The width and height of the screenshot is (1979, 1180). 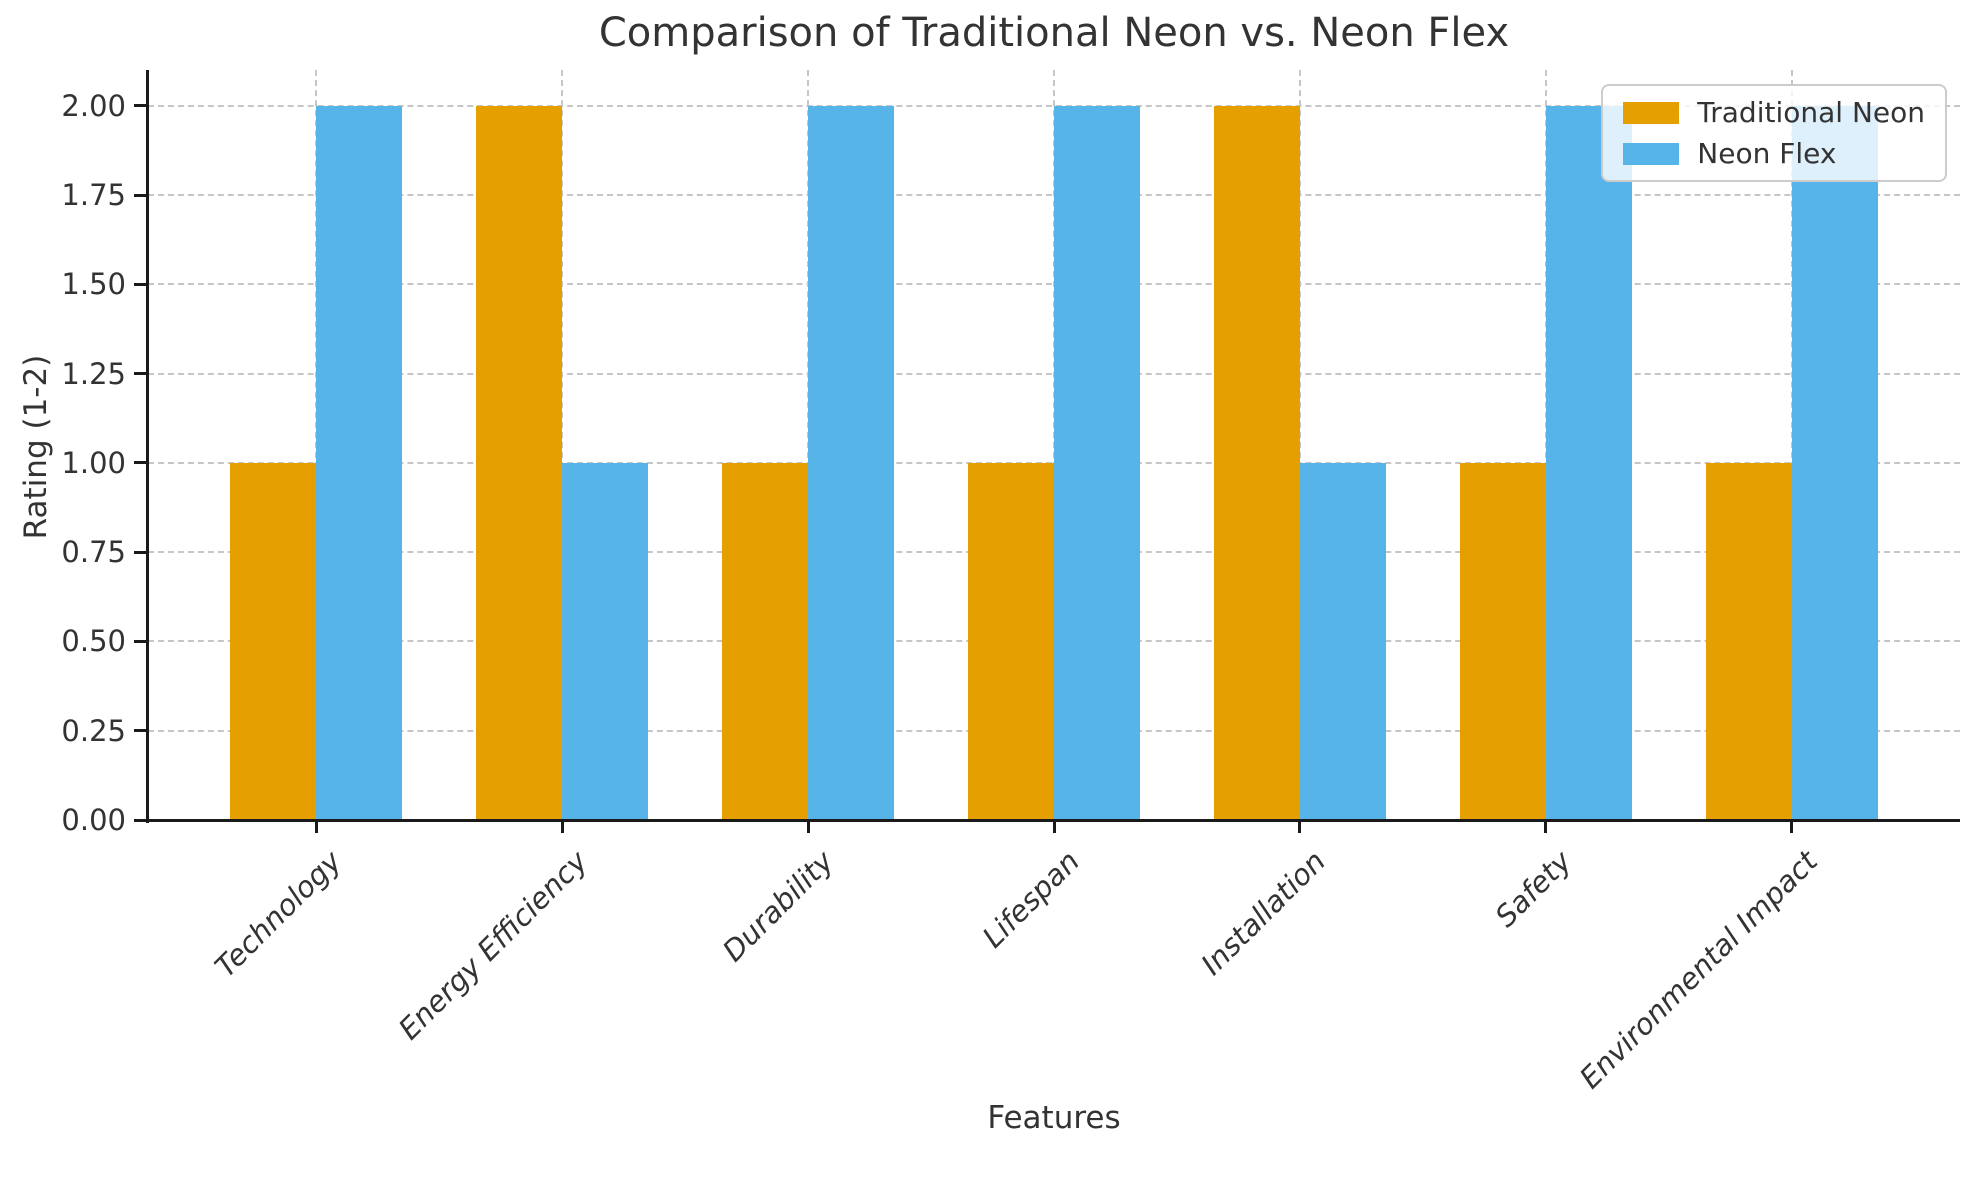 I want to click on y-axis-spine, so click(x=147, y=446).